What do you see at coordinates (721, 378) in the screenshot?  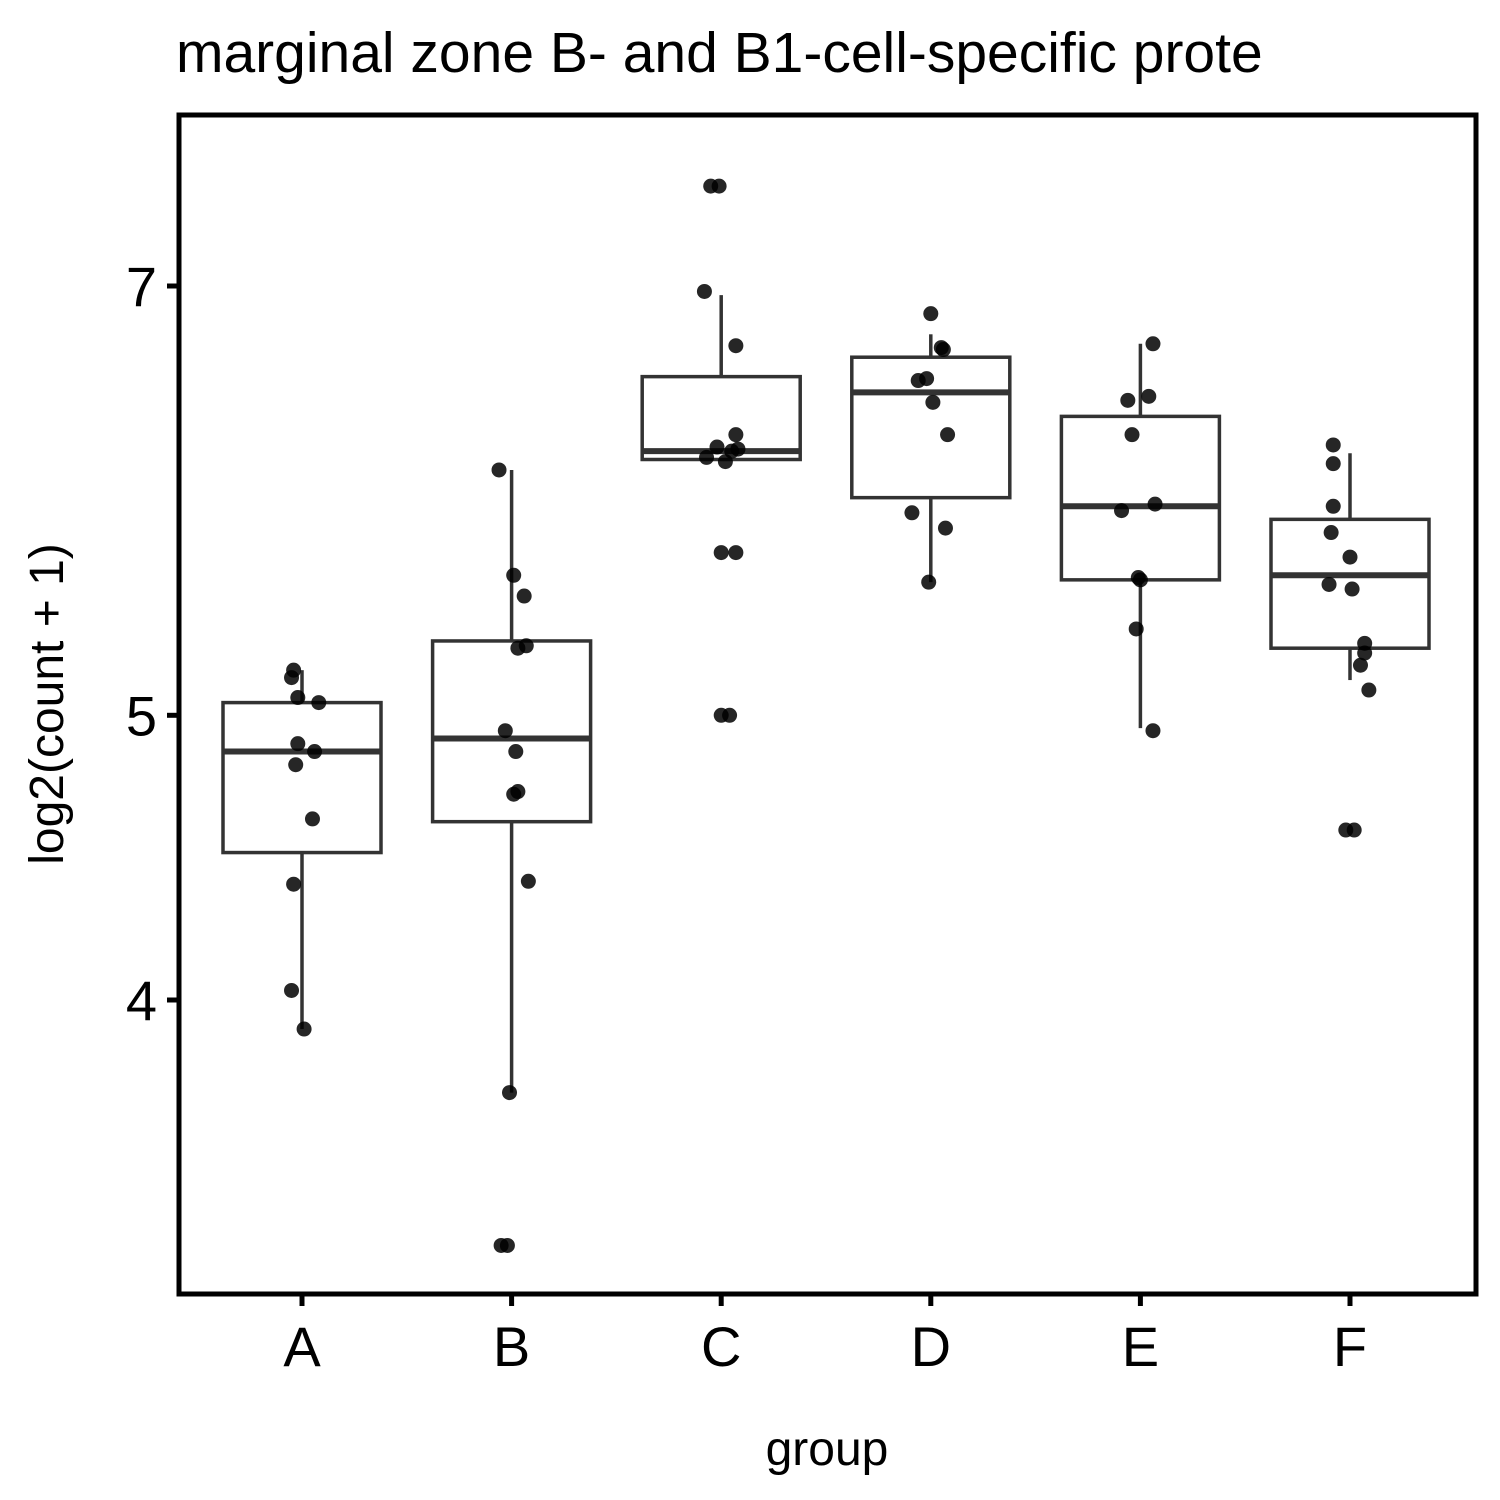 I see `box-C` at bounding box center [721, 378].